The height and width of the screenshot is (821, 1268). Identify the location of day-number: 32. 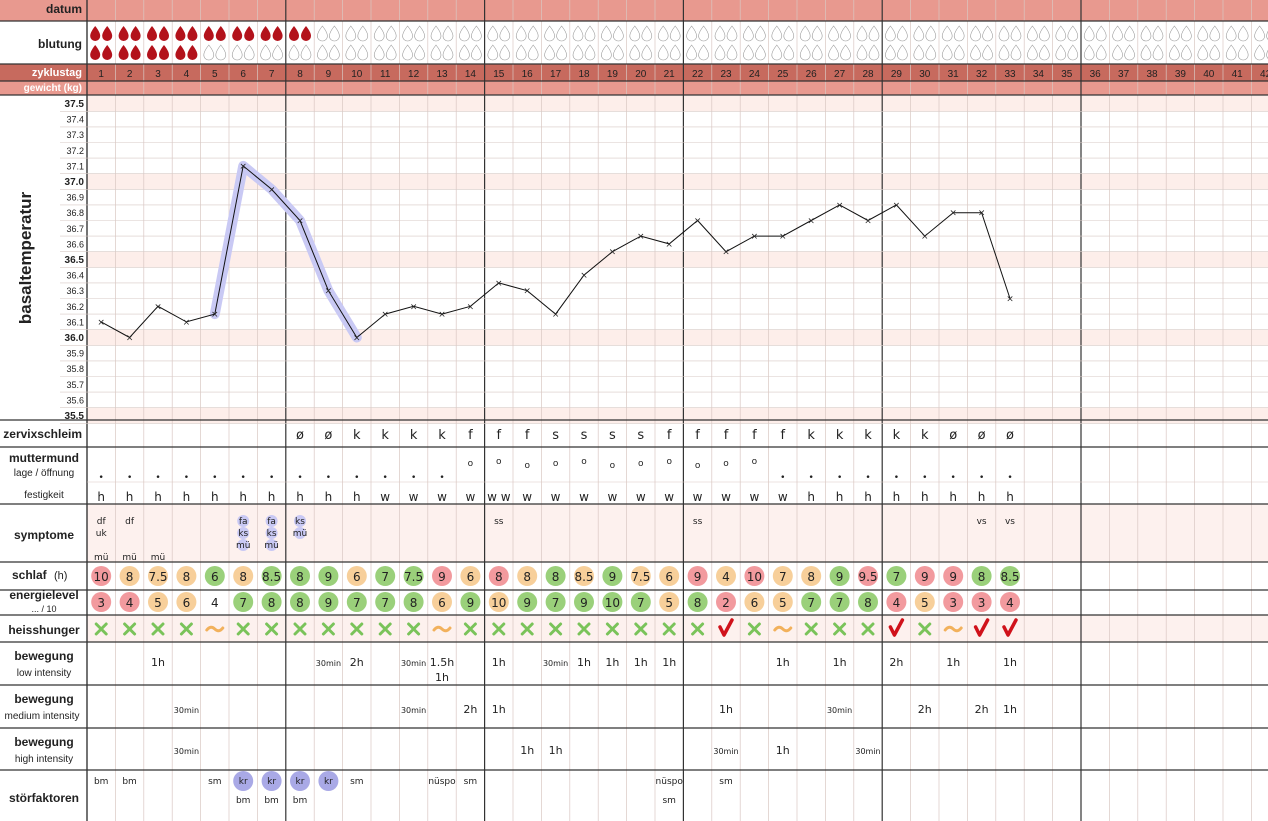
(982, 74).